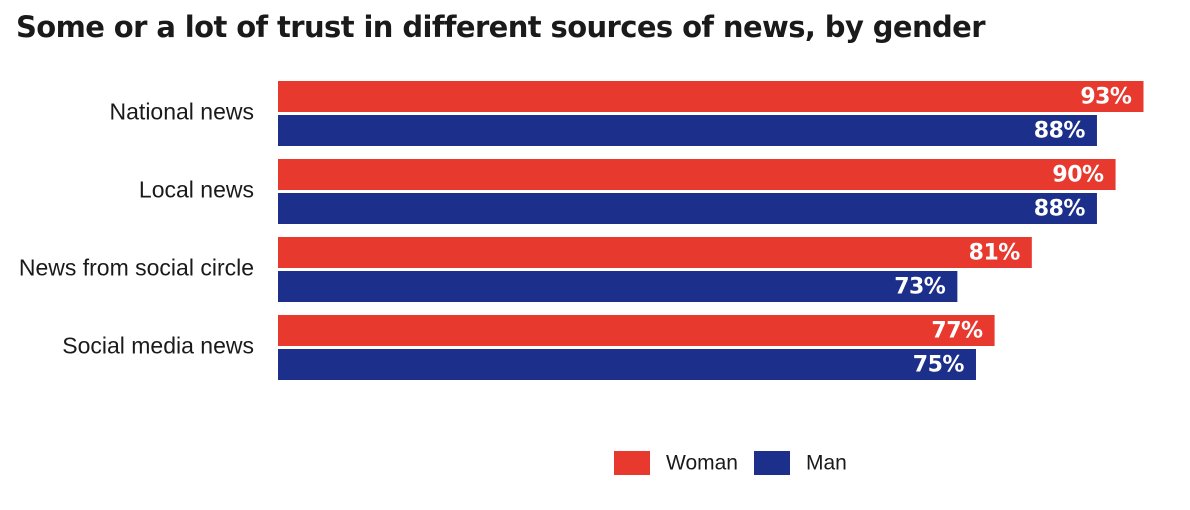 The image size is (1190, 510). Describe the element at coordinates (528, 347) in the screenshot. I see `bar-group-social-media-news: Social media news 77% 75%` at that location.